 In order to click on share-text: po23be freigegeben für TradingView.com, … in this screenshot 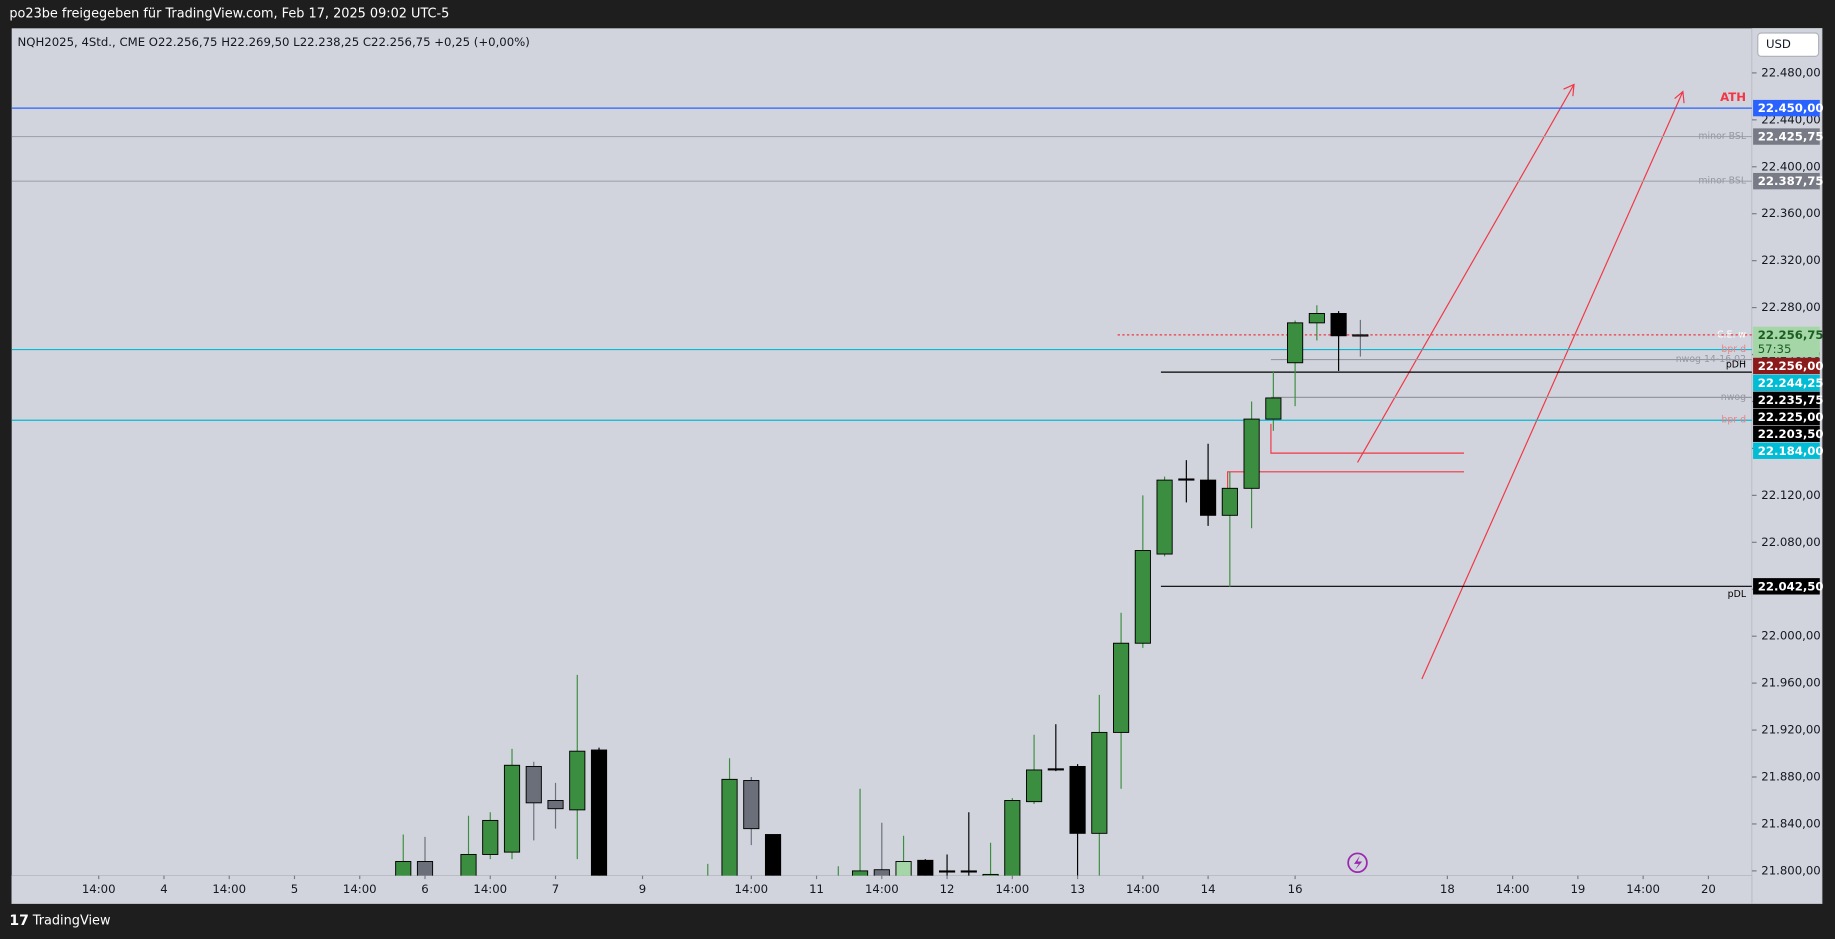, I will do `click(229, 14)`.